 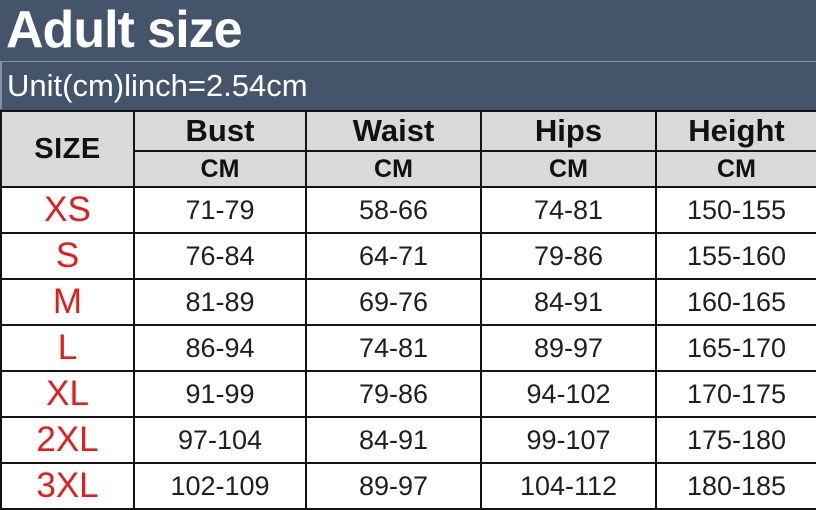 I want to click on col-header-waist: Waist, so click(x=393, y=131).